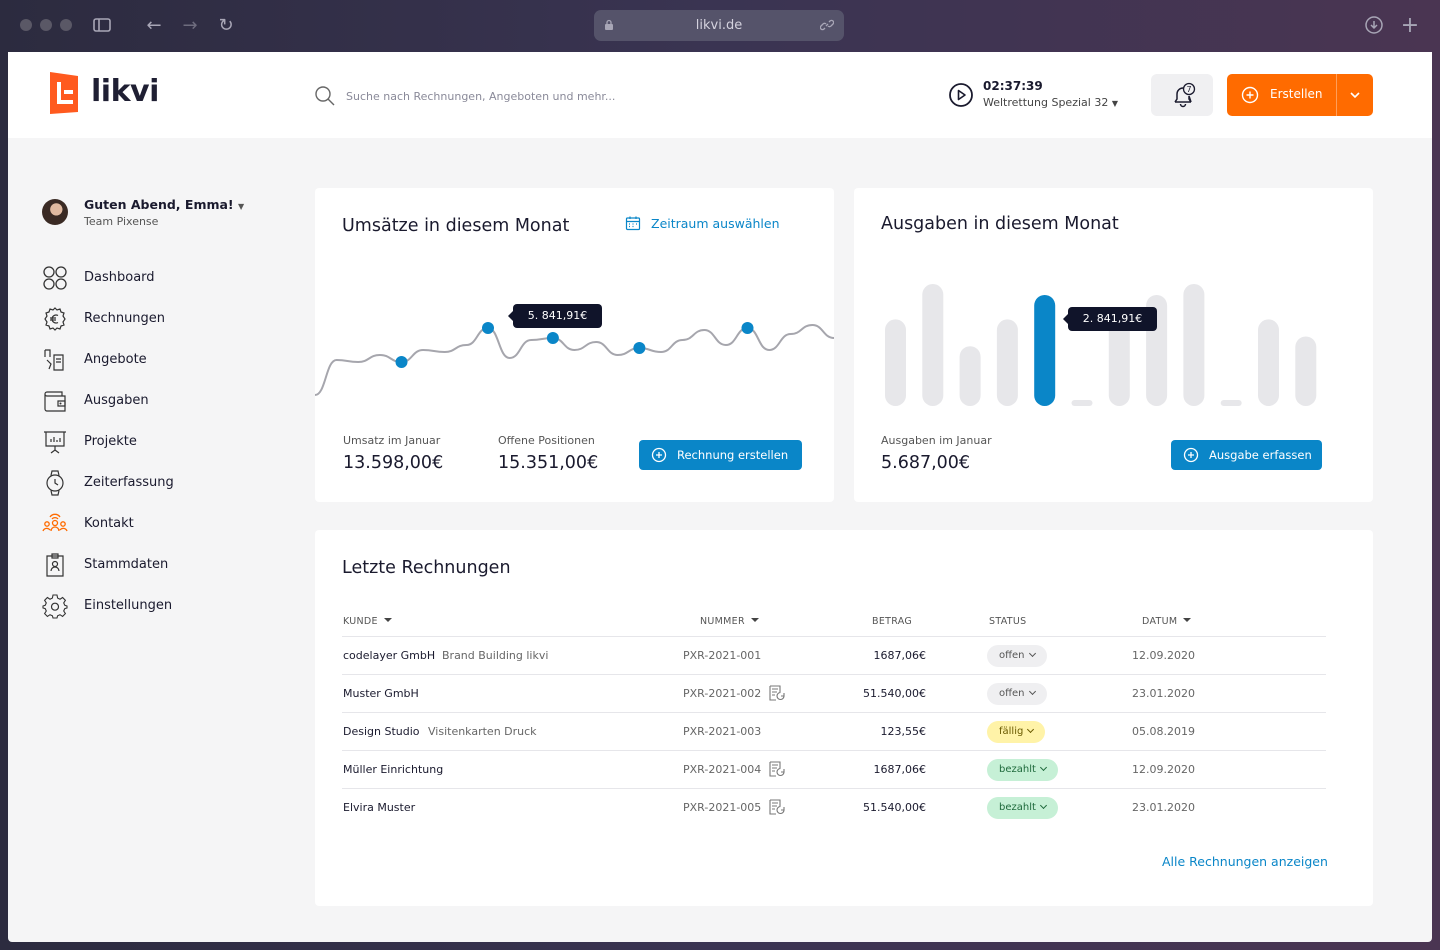  What do you see at coordinates (722, 693) in the screenshot?
I see `invoice-number: PXR-2021-002` at bounding box center [722, 693].